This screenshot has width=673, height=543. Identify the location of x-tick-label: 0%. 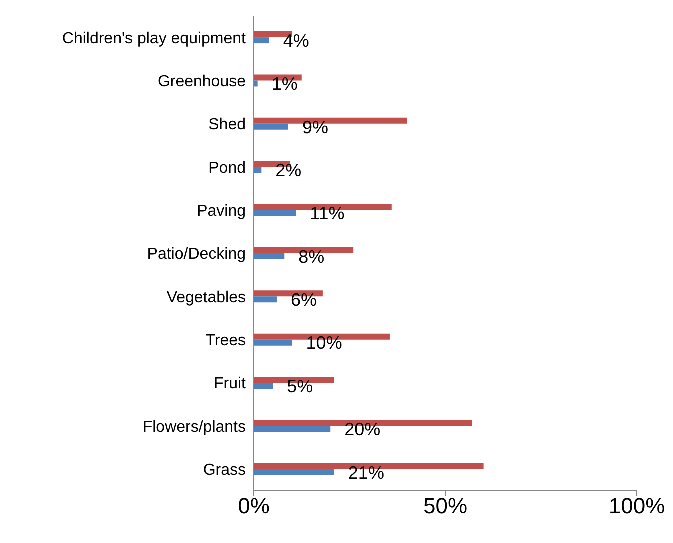
(254, 506).